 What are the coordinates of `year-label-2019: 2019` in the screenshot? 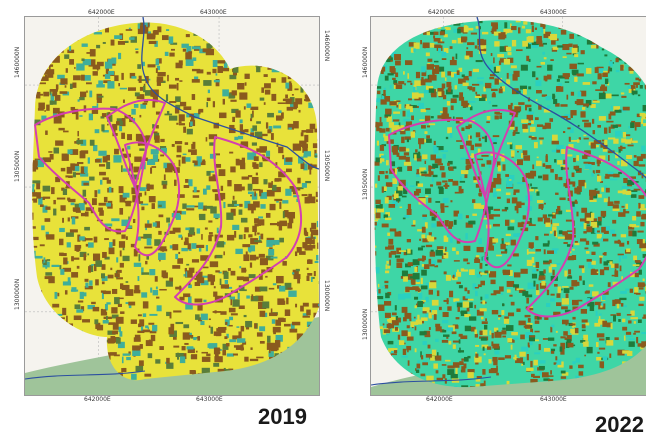 It's located at (282, 417).